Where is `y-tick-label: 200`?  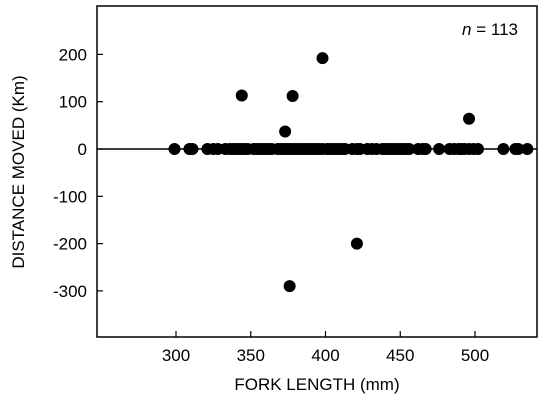
y-tick-label: 200 is located at coordinates (73, 54).